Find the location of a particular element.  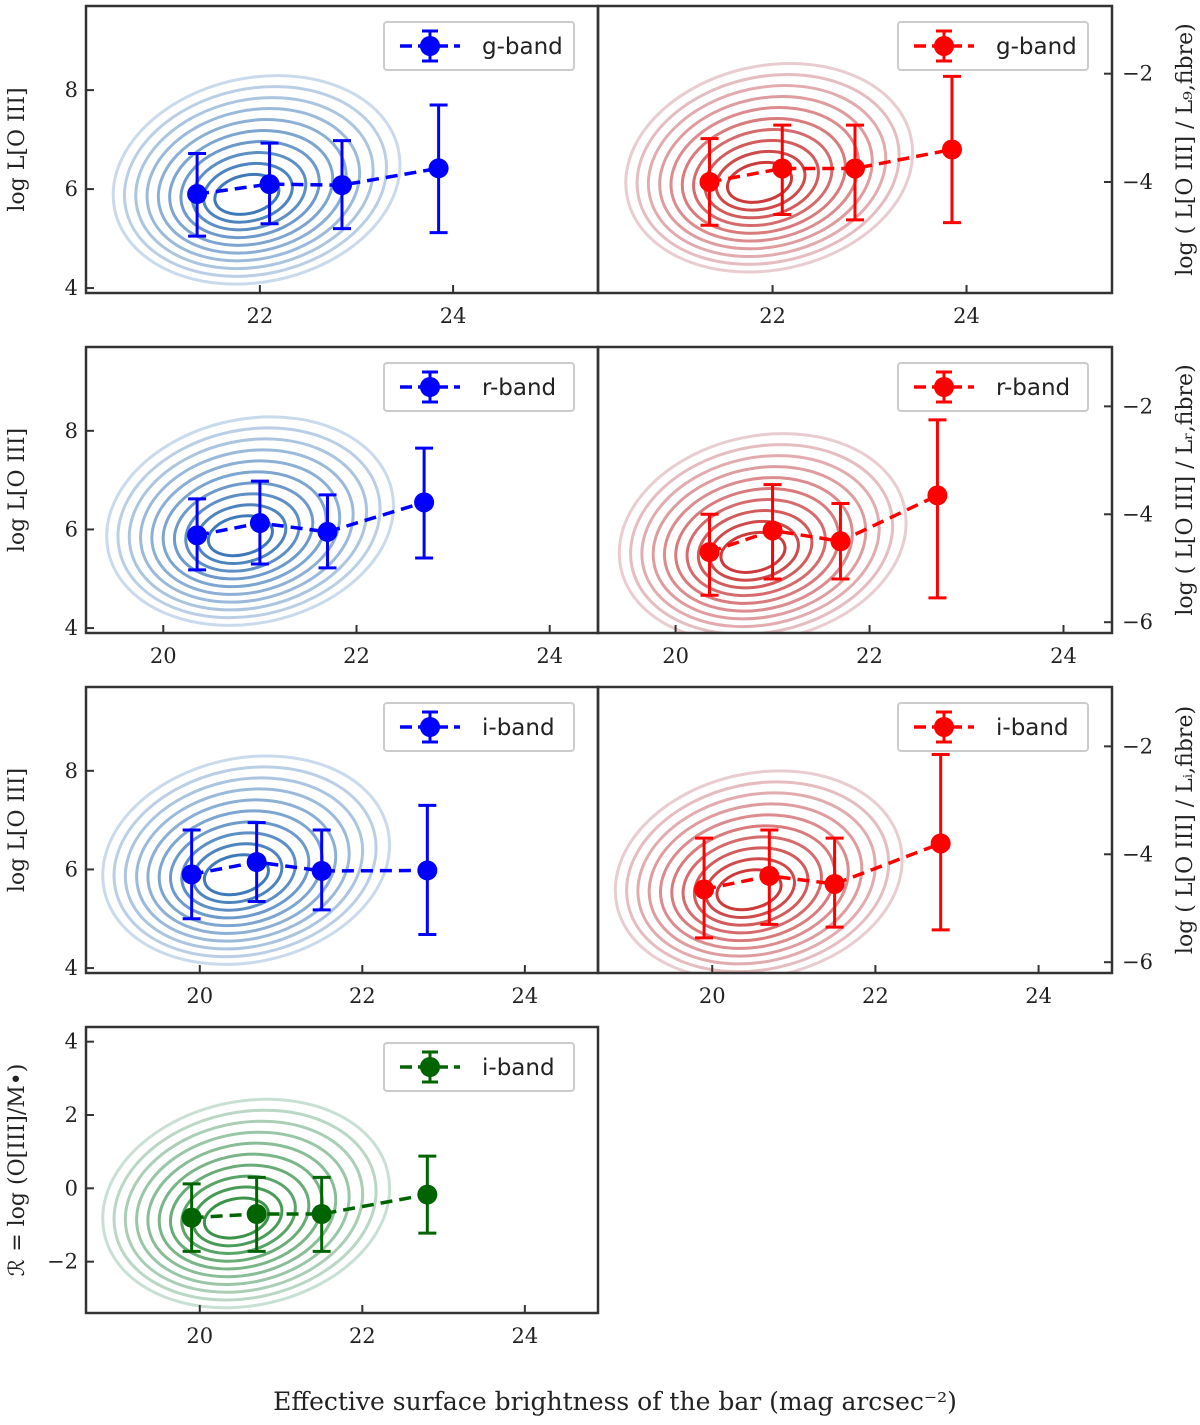

y-axis-label: ℛ = log (O[III]/M•) is located at coordinates (17, 1170).